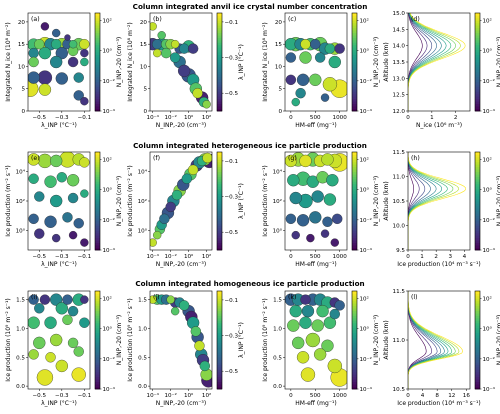 The image size is (500, 414). What do you see at coordinates (399, 227) in the screenshot?
I see `y-tick-label: 10.0` at bounding box center [399, 227].